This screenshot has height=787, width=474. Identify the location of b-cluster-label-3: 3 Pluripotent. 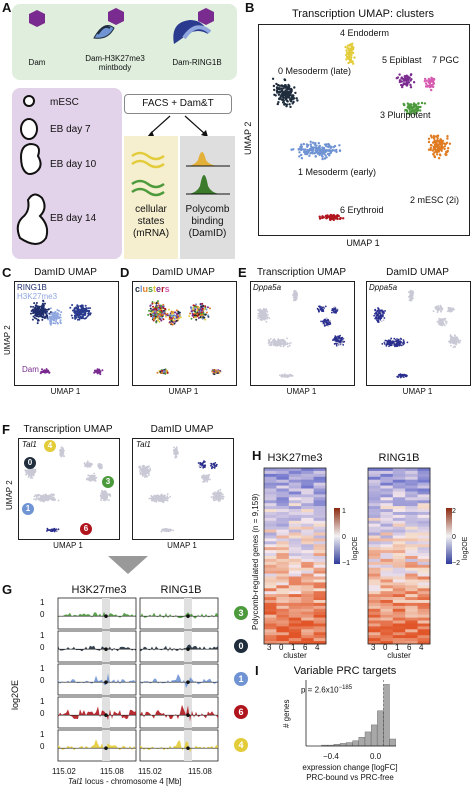
(405, 115).